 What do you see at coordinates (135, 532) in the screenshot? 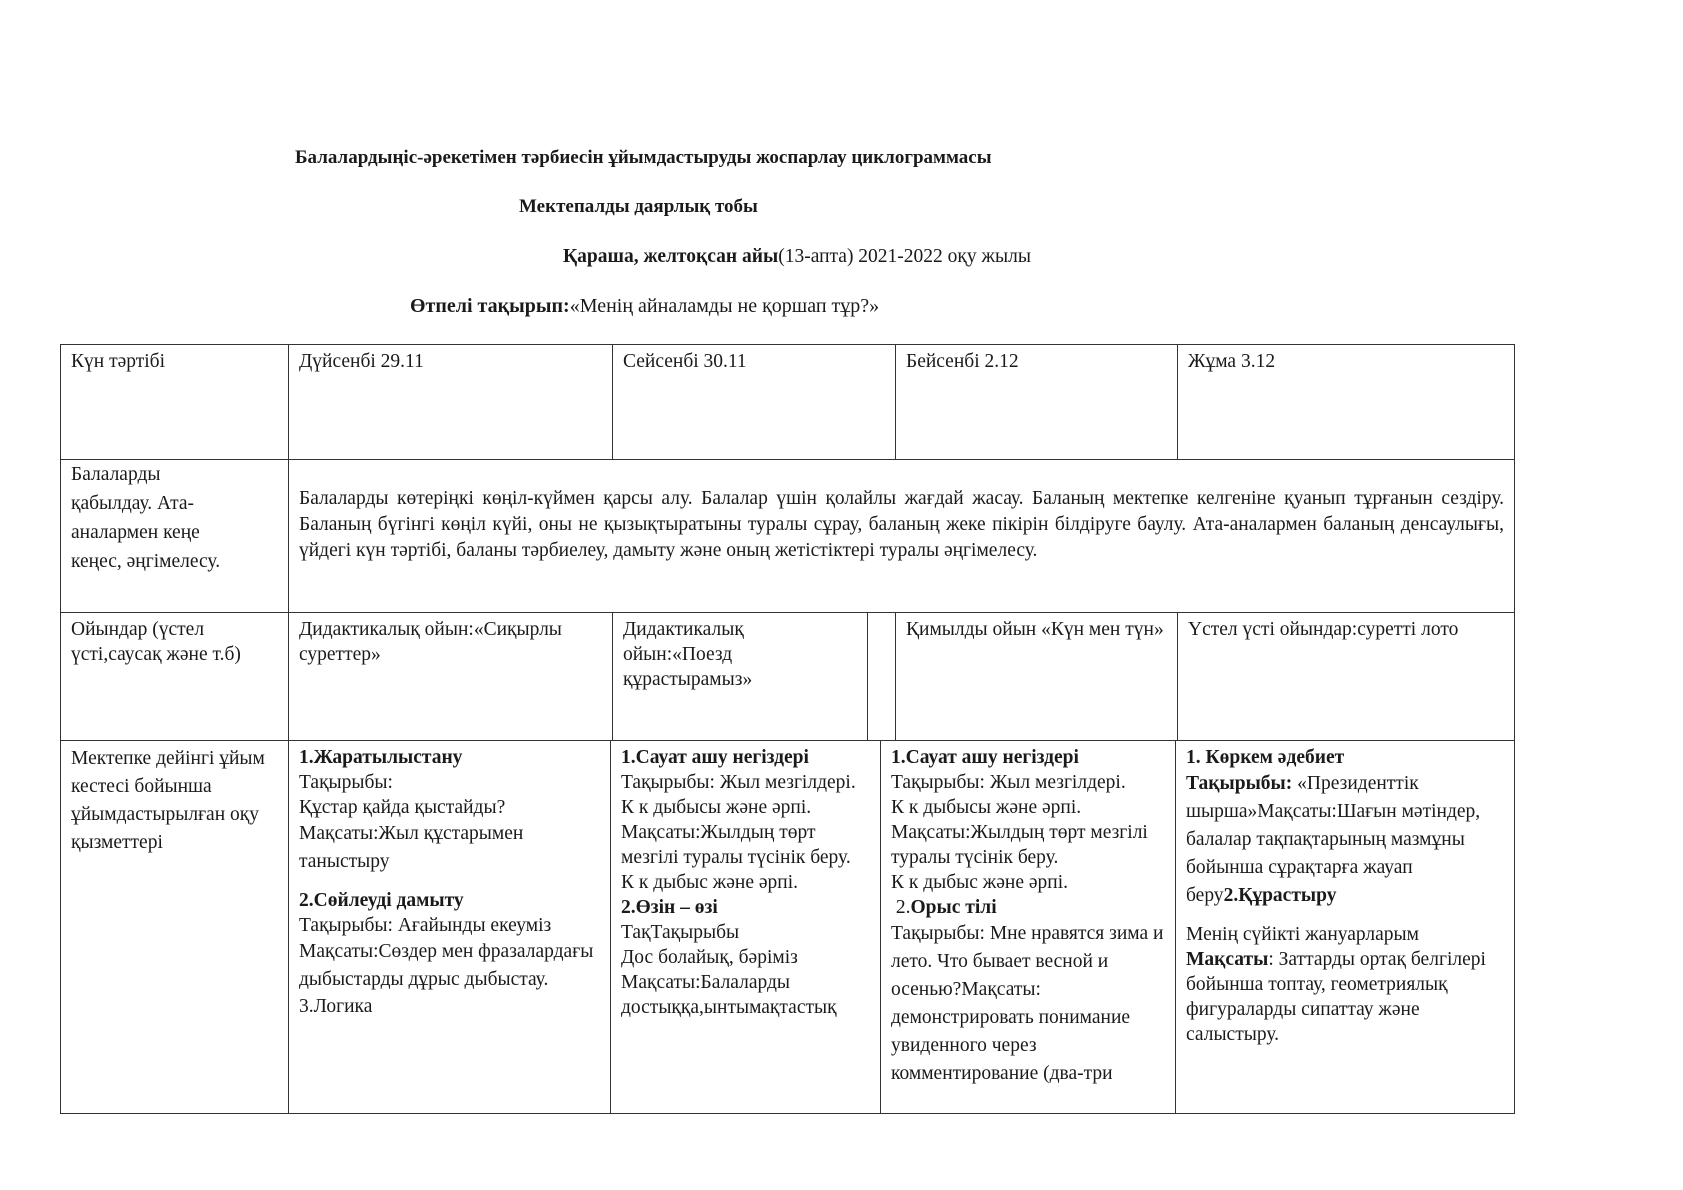
I see `reception-label-line: аналармен кеңе` at bounding box center [135, 532].